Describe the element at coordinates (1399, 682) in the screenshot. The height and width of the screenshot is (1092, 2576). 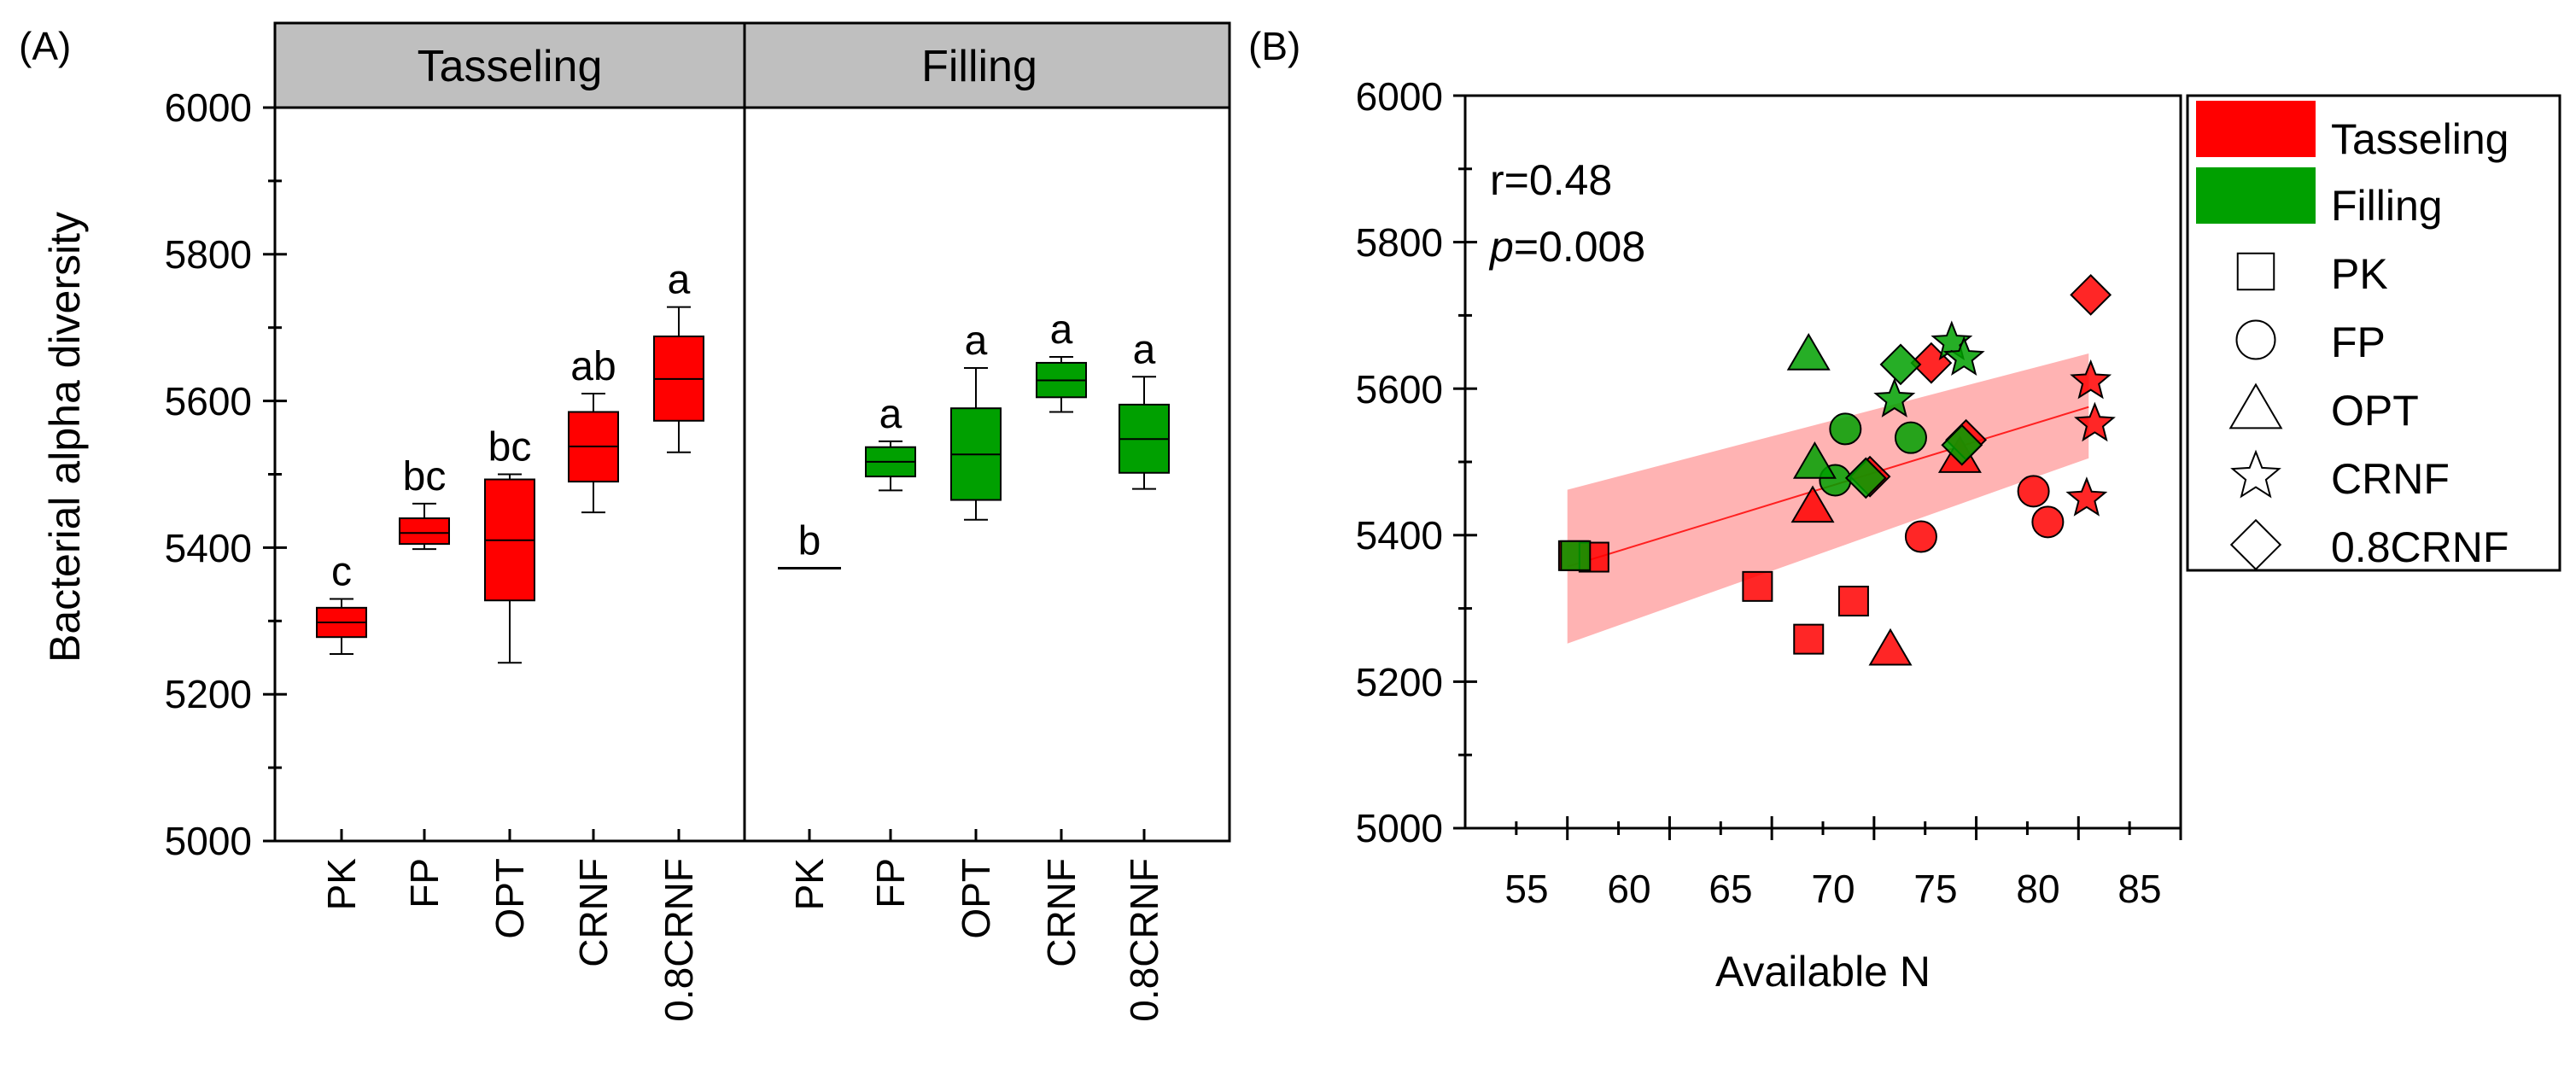
I see `panel-b-ytick-label: 5200` at that location.